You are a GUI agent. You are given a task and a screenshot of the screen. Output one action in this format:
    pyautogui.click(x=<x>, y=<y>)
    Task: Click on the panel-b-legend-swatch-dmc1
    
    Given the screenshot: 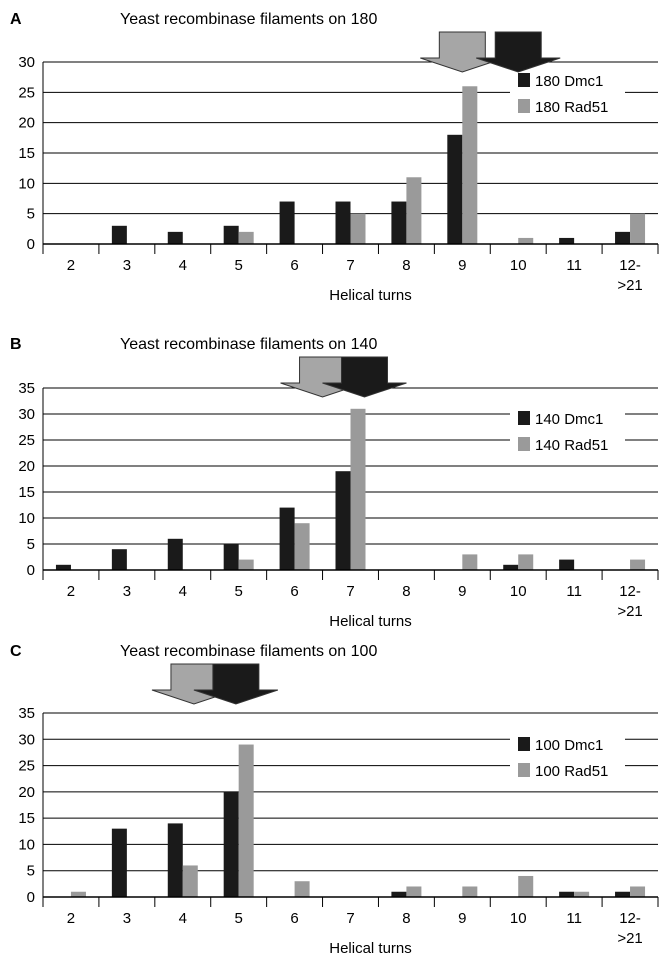 What is the action you would take?
    pyautogui.click(x=524, y=418)
    